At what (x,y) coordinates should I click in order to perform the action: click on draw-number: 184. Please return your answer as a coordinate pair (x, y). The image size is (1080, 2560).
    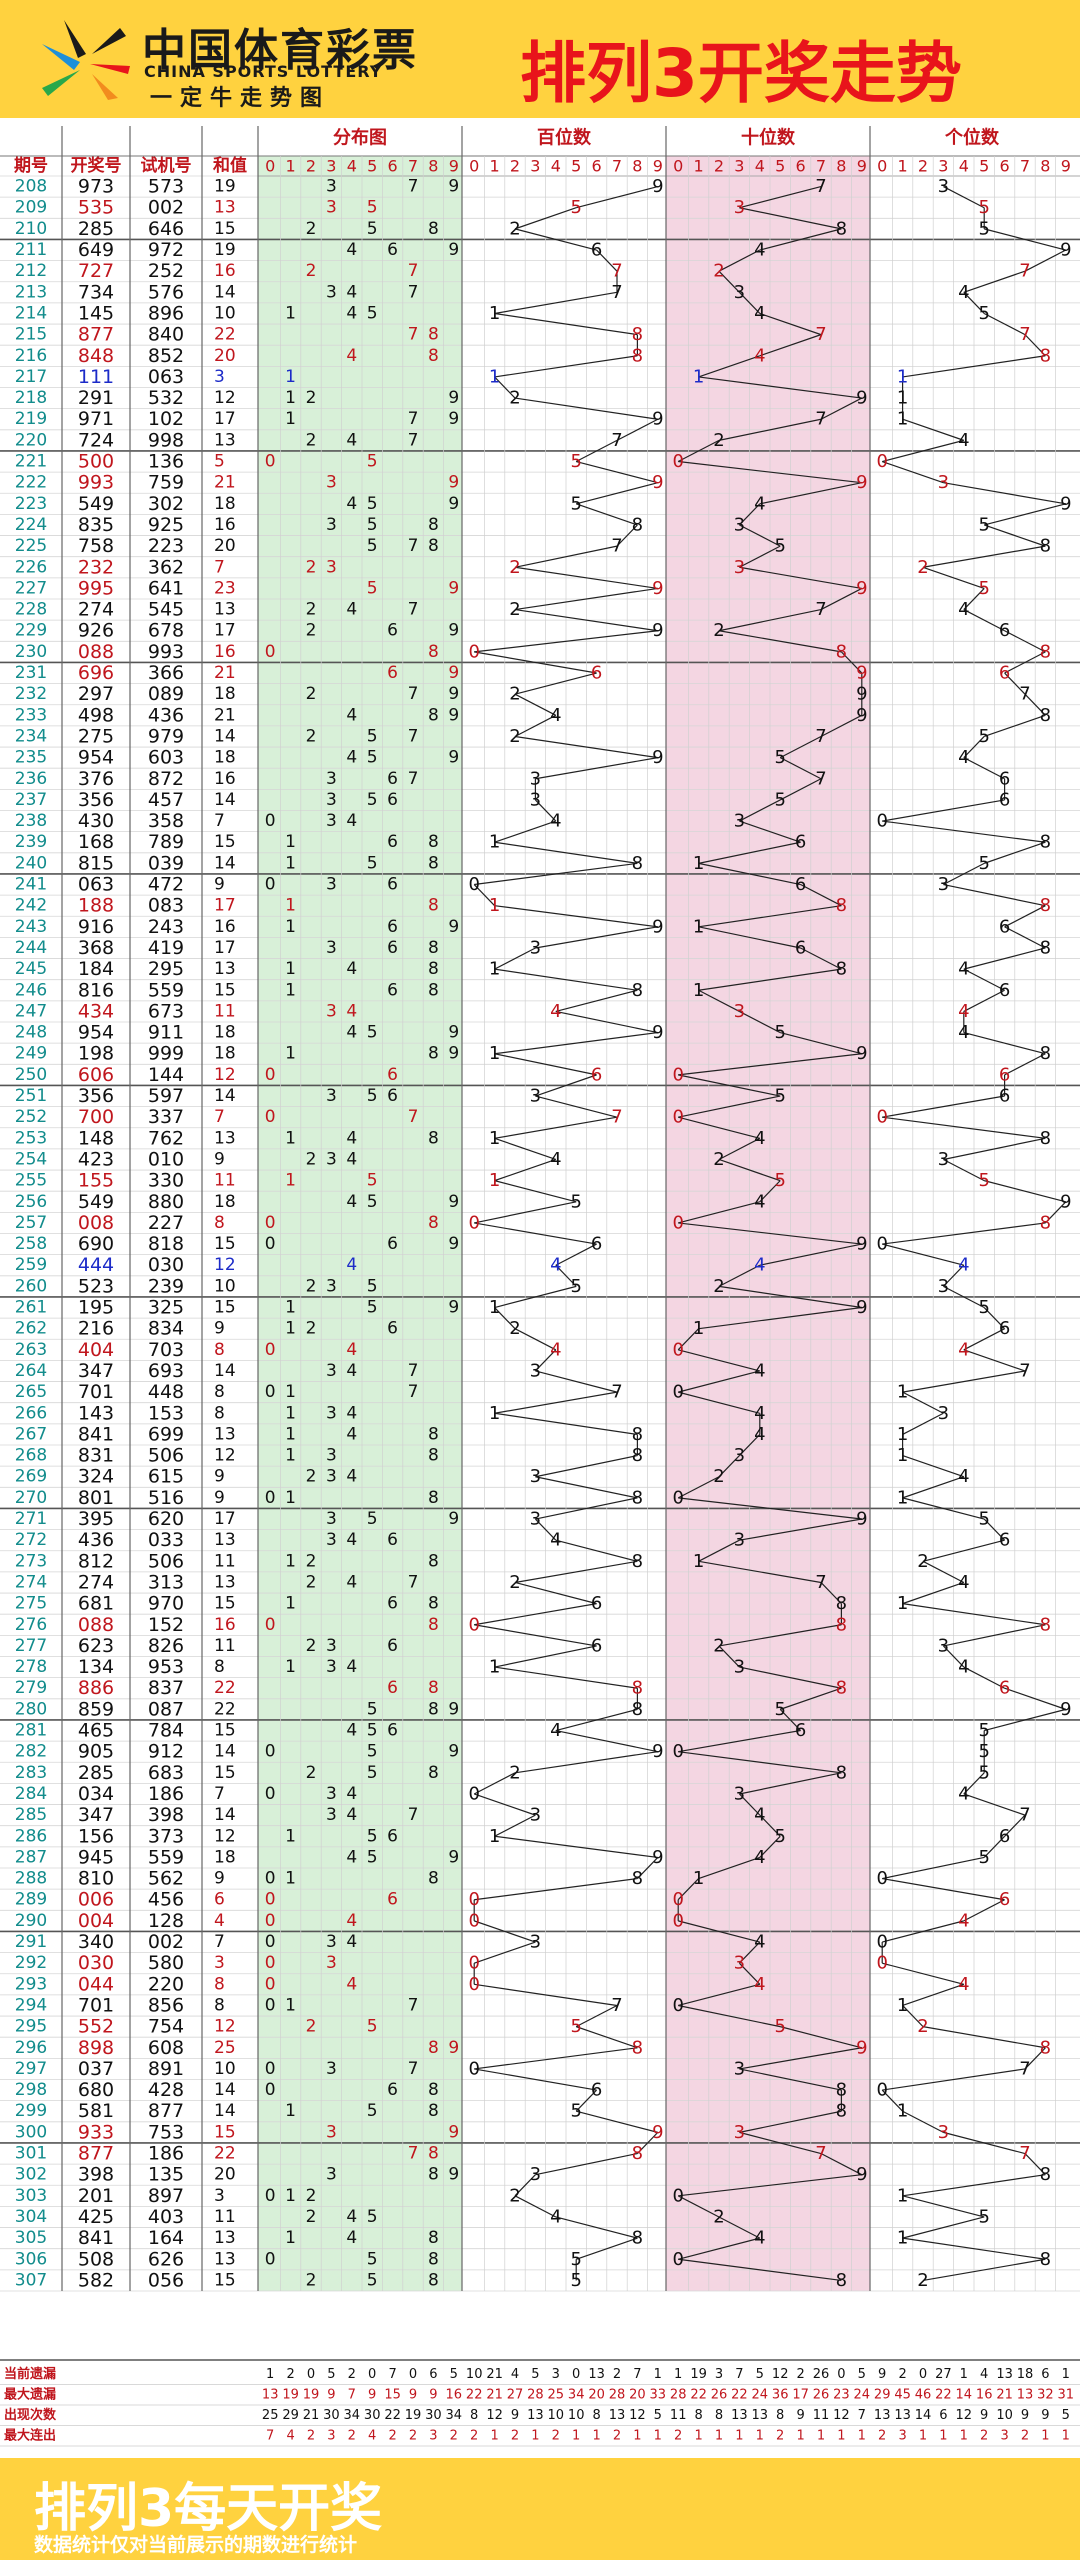
    Looking at the image, I should click on (96, 969).